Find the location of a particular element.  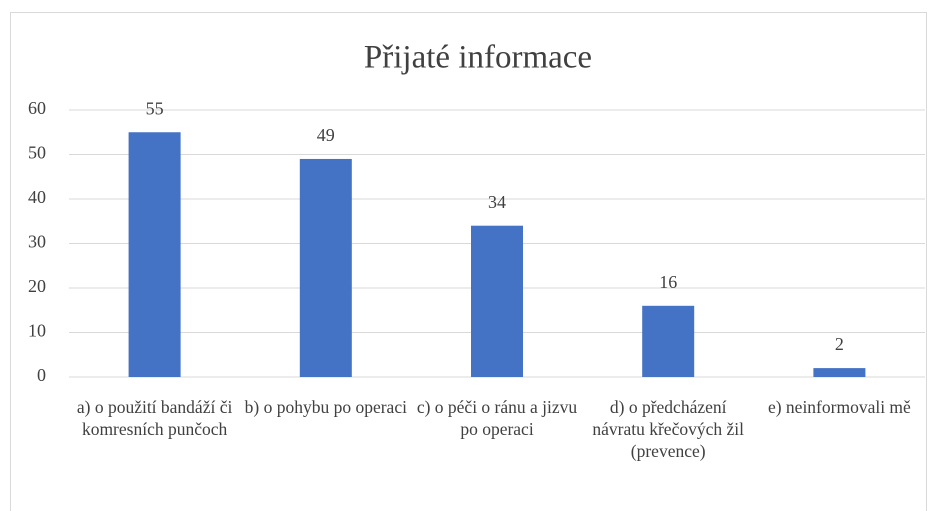

data-label: 55 is located at coordinates (155, 108).